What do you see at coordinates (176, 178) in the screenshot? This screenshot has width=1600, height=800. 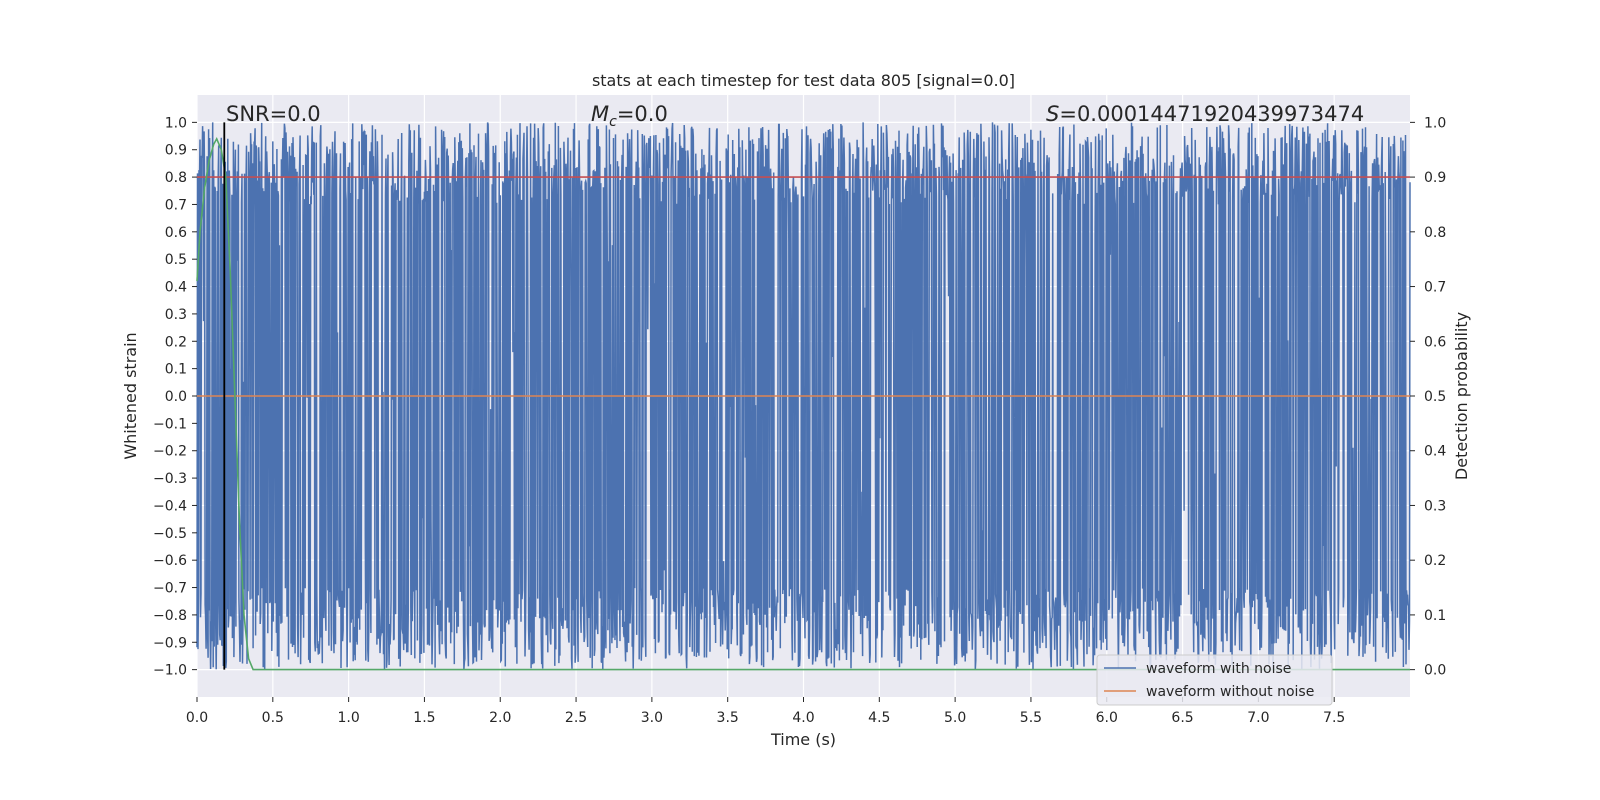 I see `y-left-tick-label: 0.8` at bounding box center [176, 178].